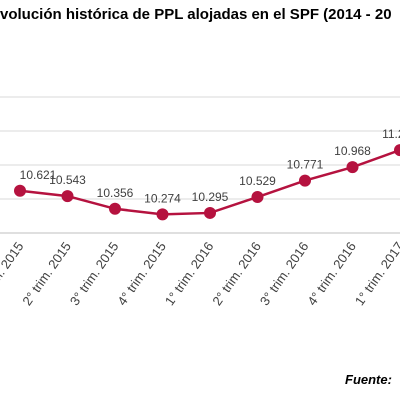 This screenshot has width=400, height=400. Describe the element at coordinates (305, 165) in the screenshot. I see `data-label: 10.771` at that location.